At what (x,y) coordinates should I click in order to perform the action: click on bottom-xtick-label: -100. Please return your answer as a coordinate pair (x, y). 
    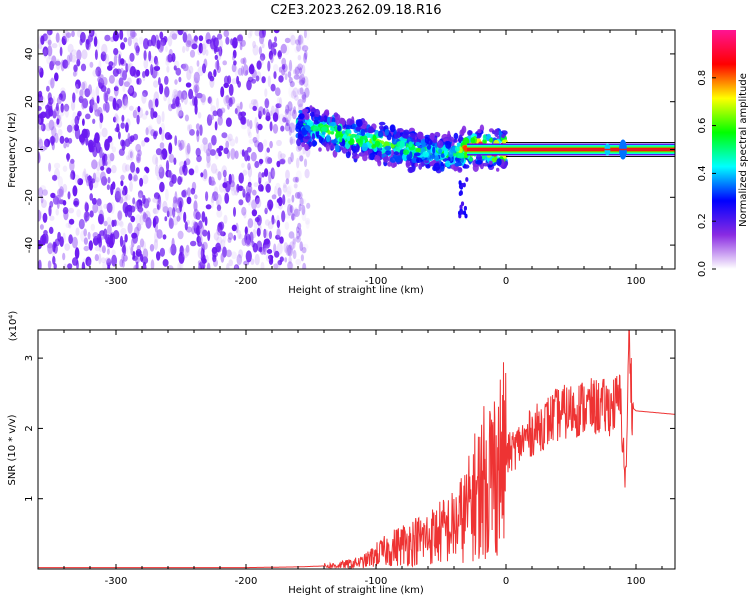
    Looking at the image, I should click on (376, 581).